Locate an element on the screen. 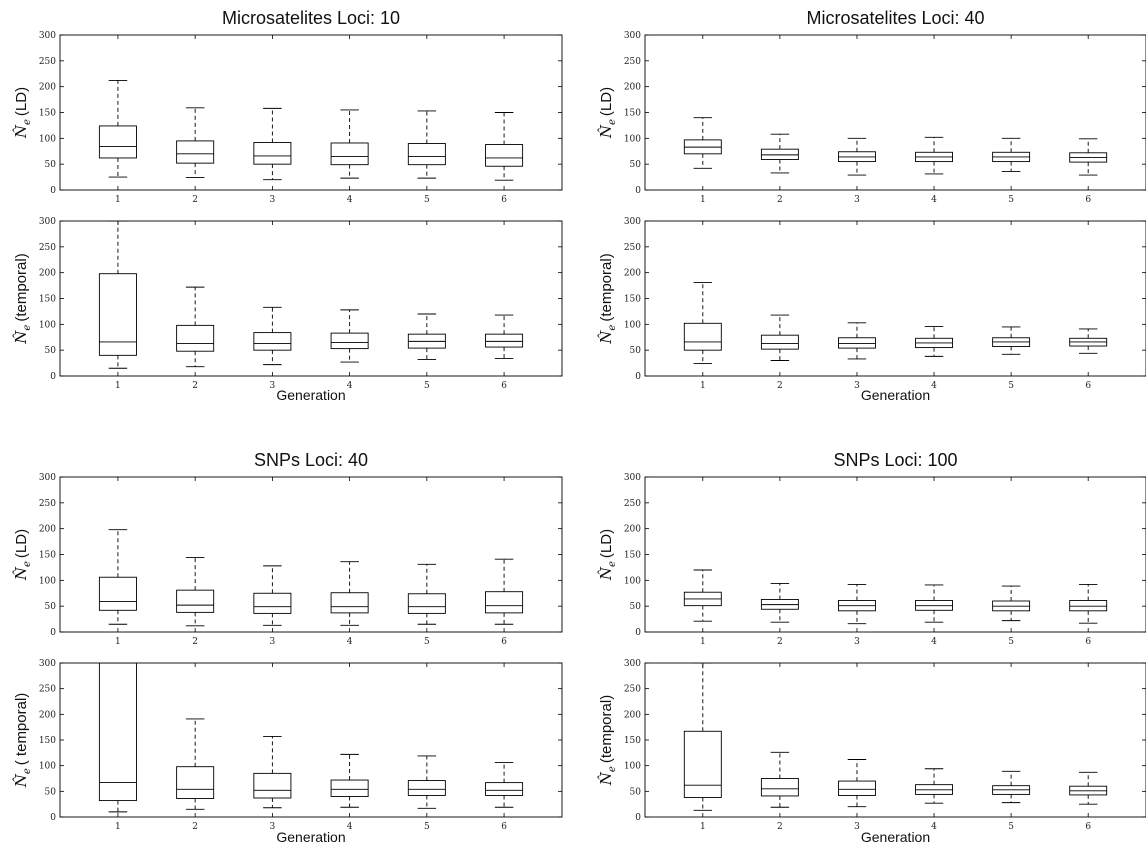 This screenshot has height=845, width=1146. y-axis-label: N̂e (temporal) is located at coordinates (607, 298).